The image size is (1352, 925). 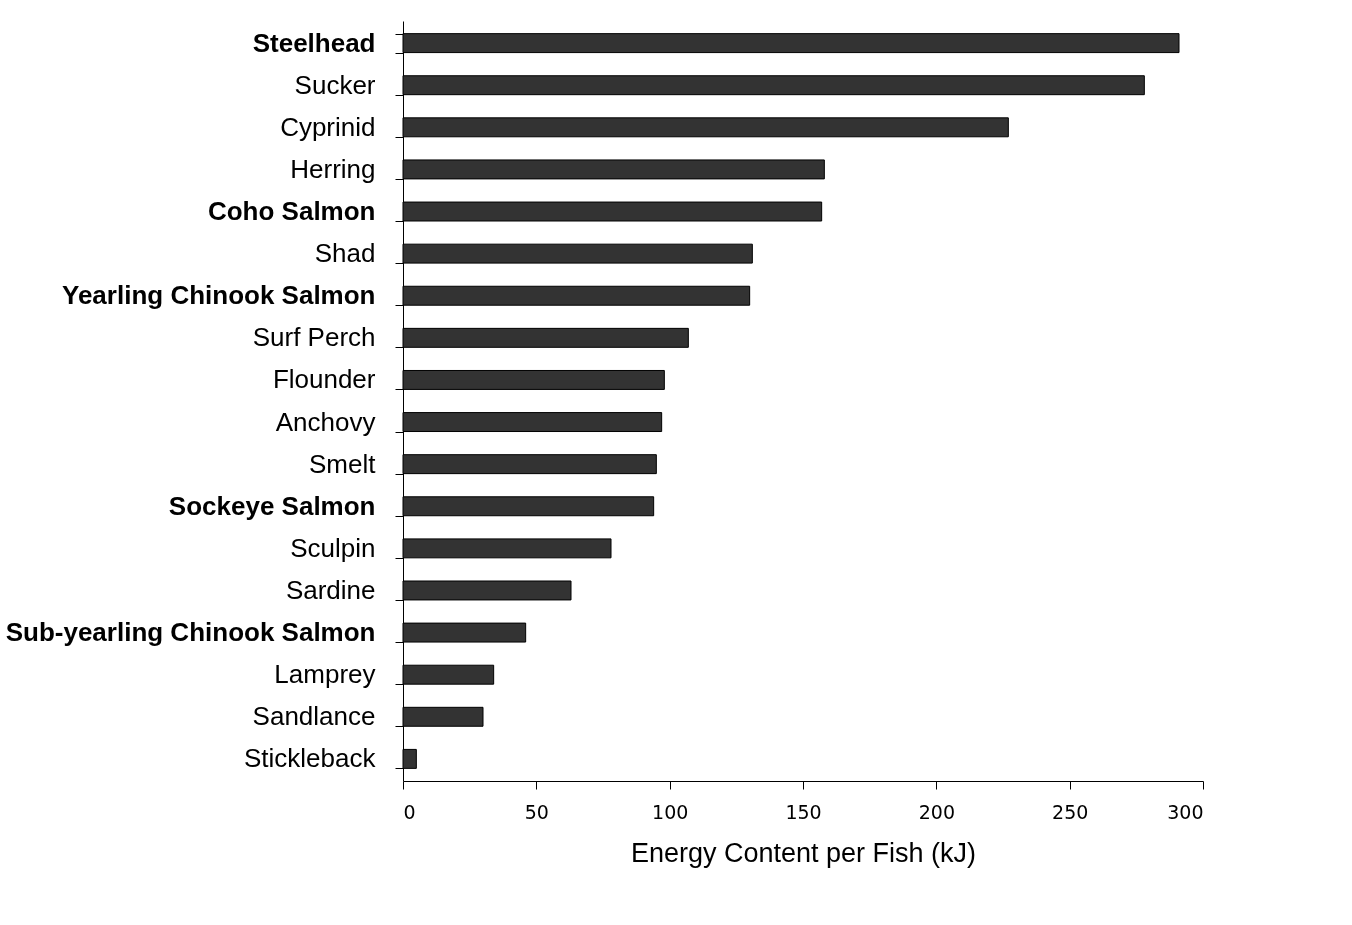 What do you see at coordinates (803, 852) in the screenshot?
I see `x-axis-title: Energy Content per Fish (kJ)` at bounding box center [803, 852].